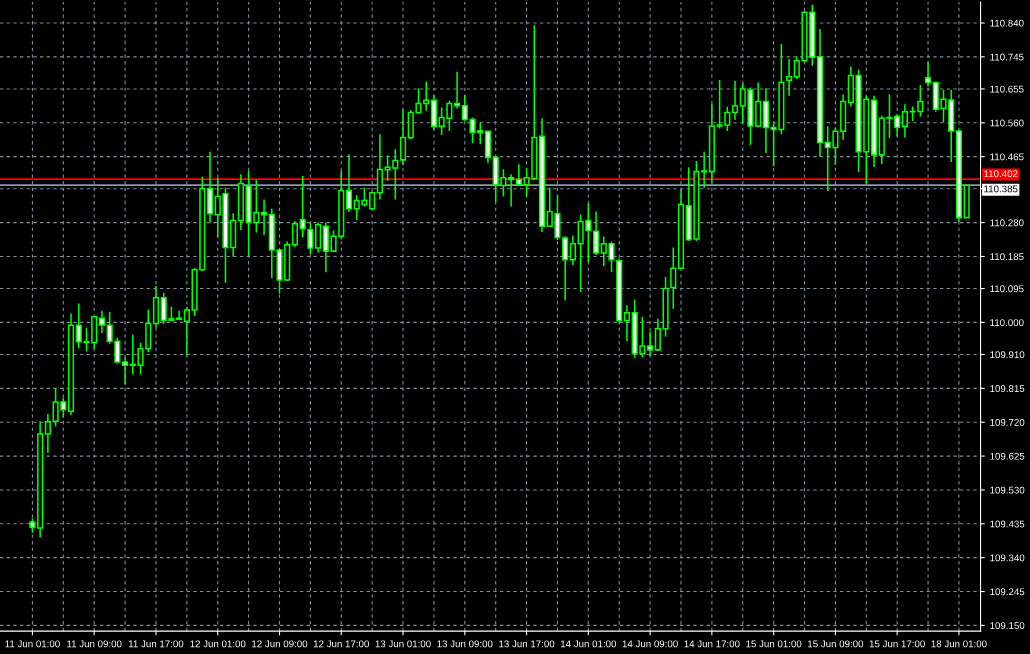  Describe the element at coordinates (1007, 157) in the screenshot. I see `y-tick-label: 110.465` at that location.